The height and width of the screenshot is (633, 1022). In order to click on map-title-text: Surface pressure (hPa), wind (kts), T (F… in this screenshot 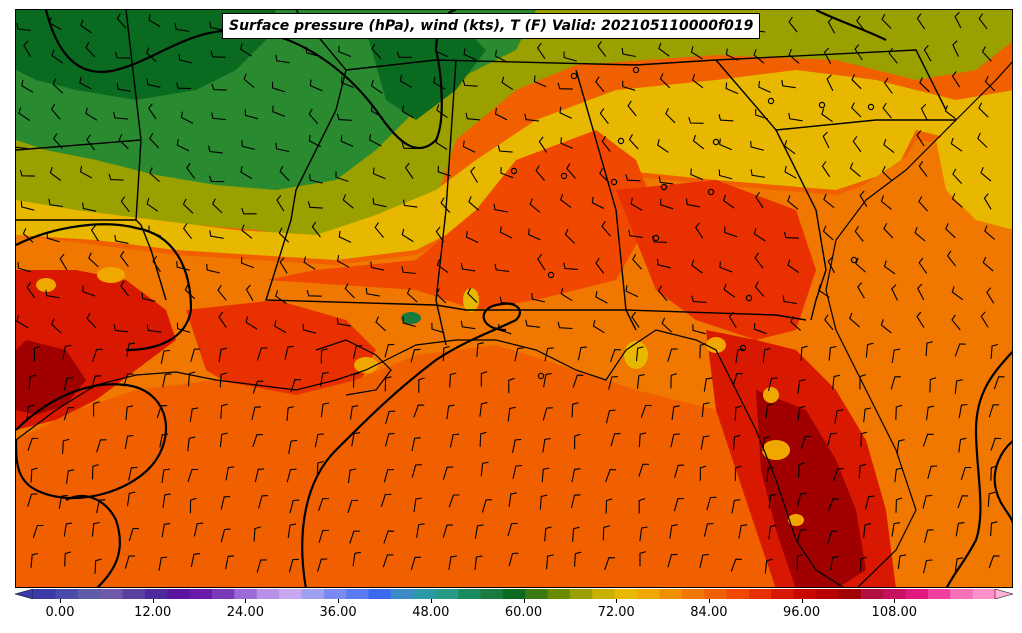, I will do `click(491, 26)`.